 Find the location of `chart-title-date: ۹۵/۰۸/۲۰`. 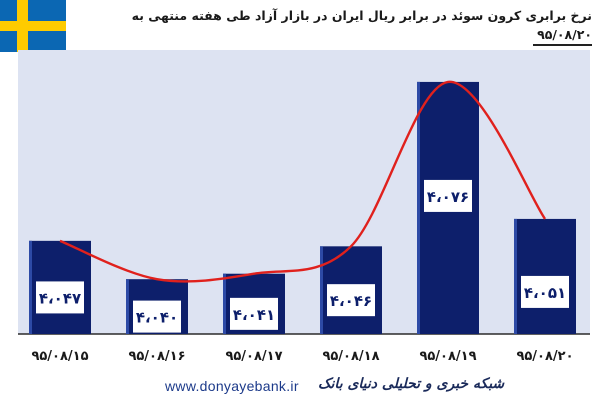

chart-title-date: ۹۵/۰۸/۲۰ is located at coordinates (562, 35).